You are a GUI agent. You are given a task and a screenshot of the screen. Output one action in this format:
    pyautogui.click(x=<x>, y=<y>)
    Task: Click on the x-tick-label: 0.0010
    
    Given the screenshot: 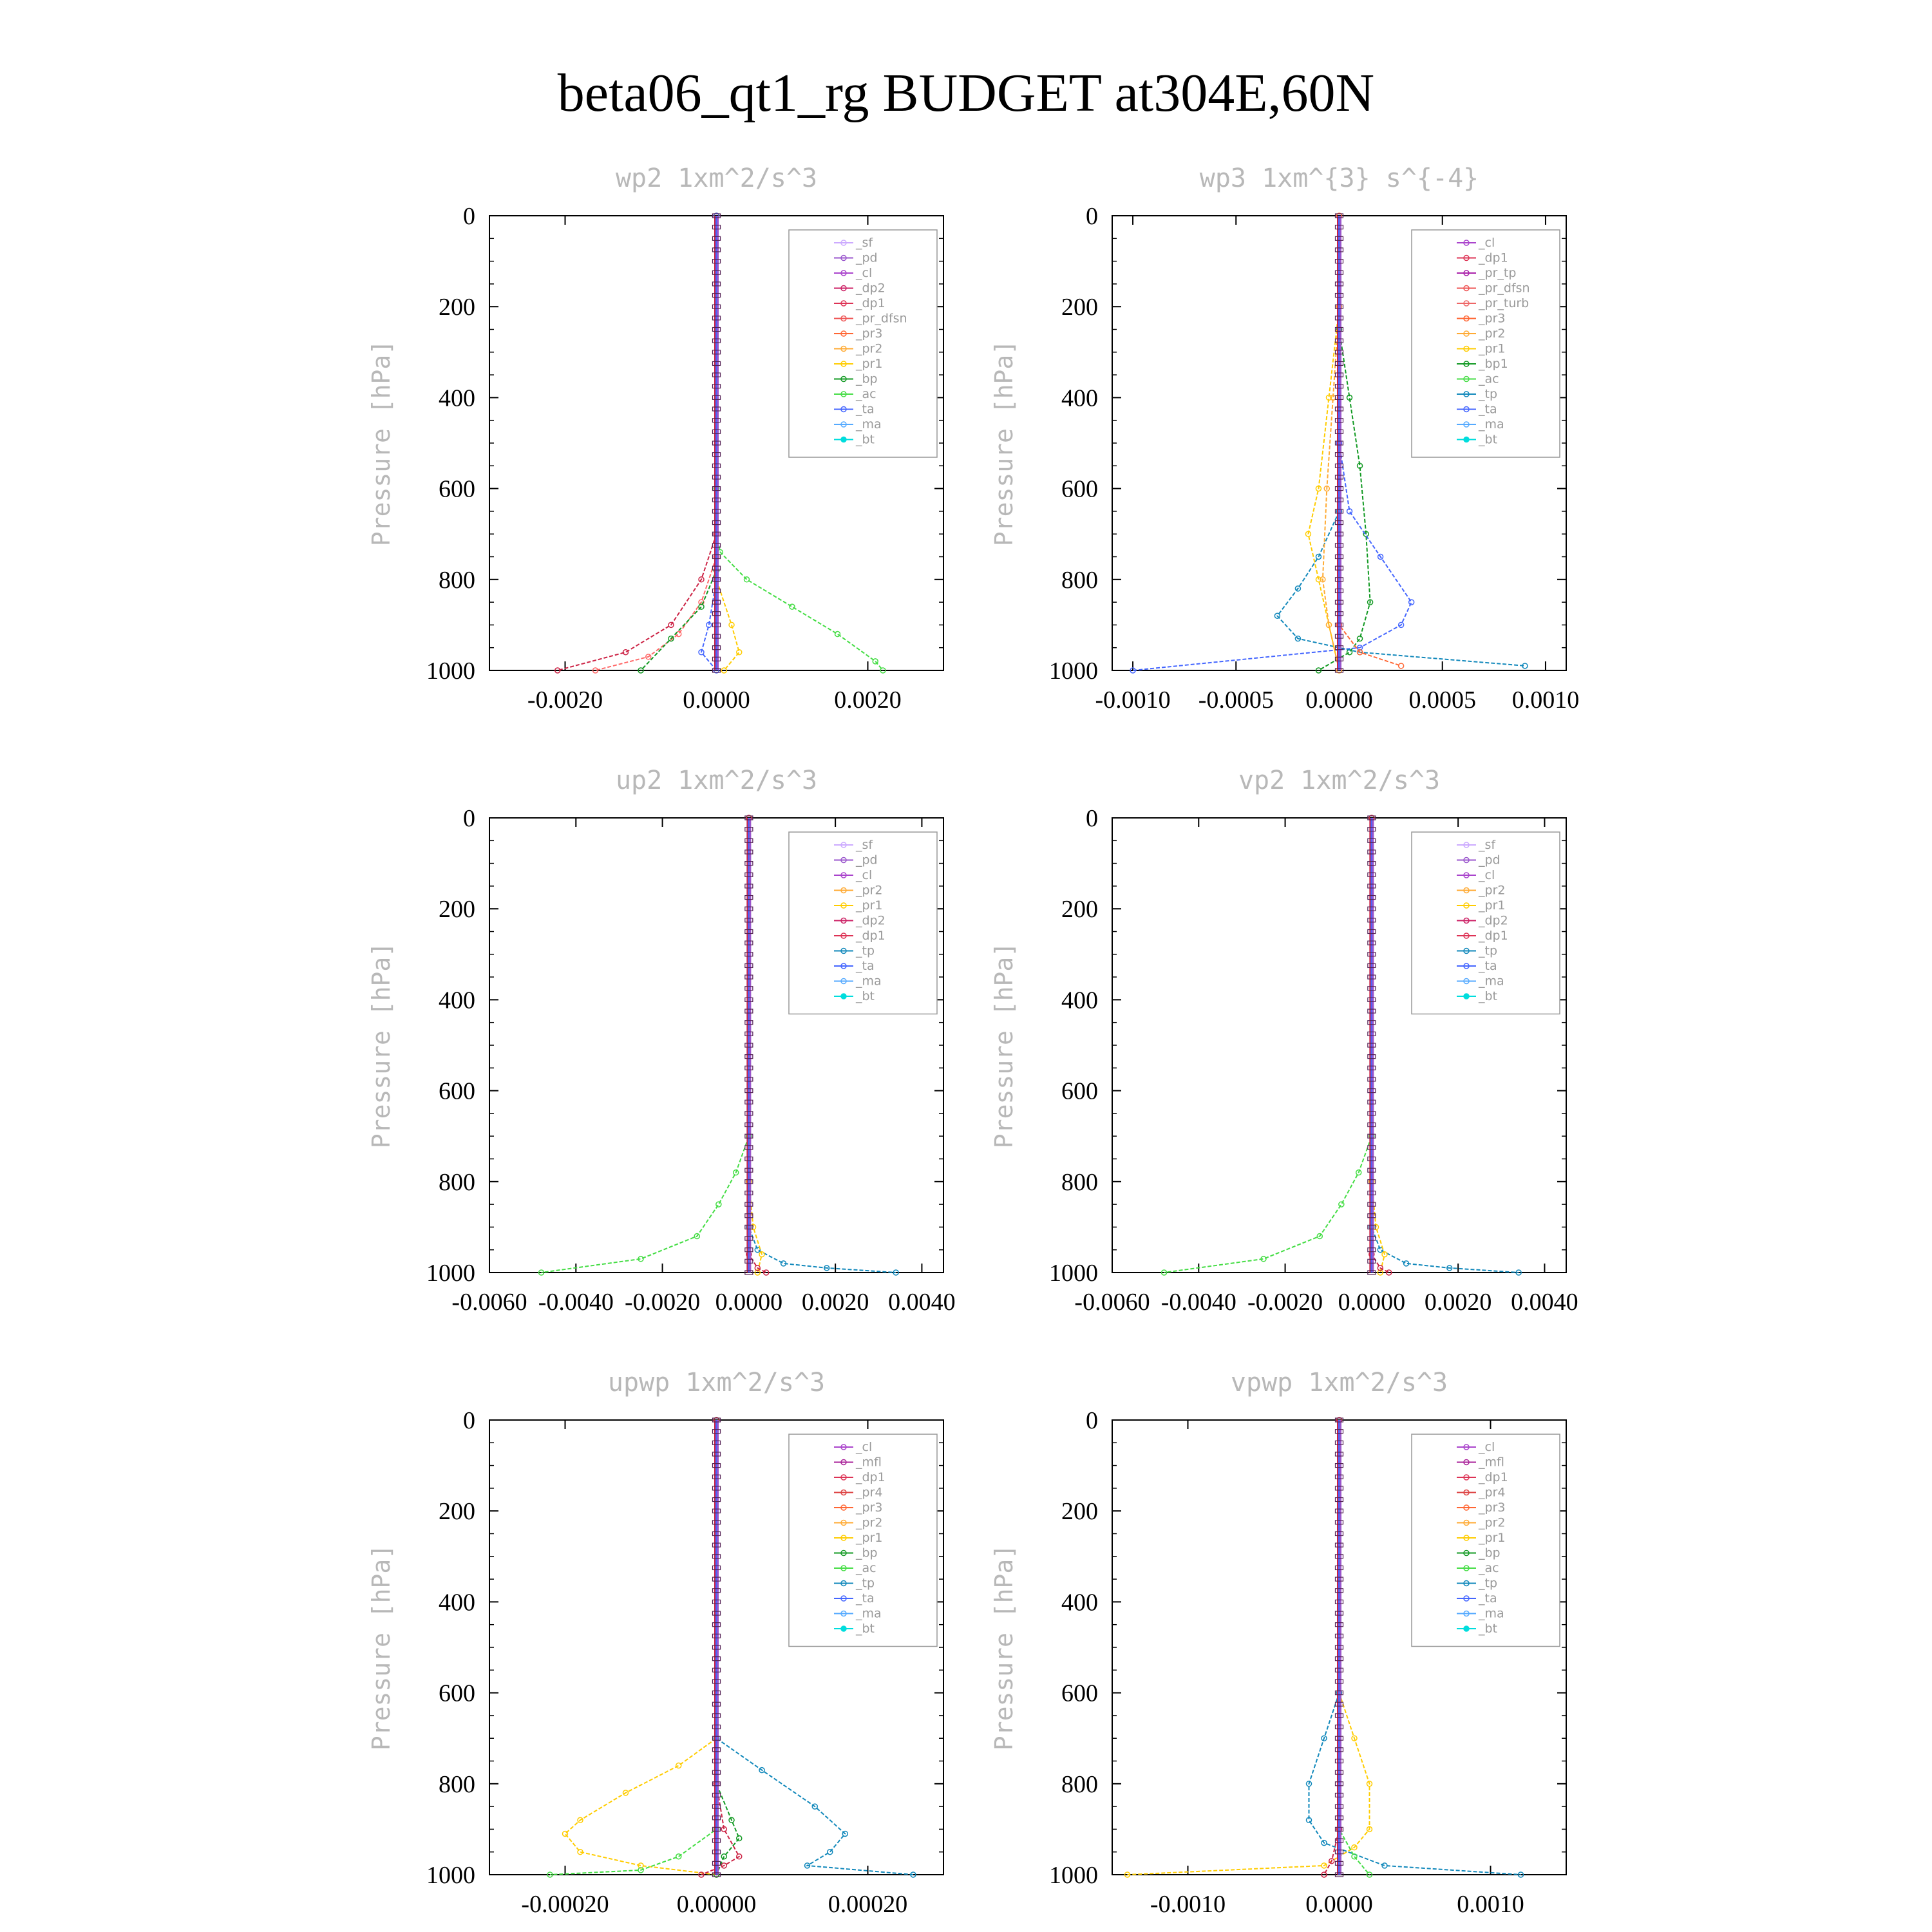 What is the action you would take?
    pyautogui.click(x=1490, y=1905)
    